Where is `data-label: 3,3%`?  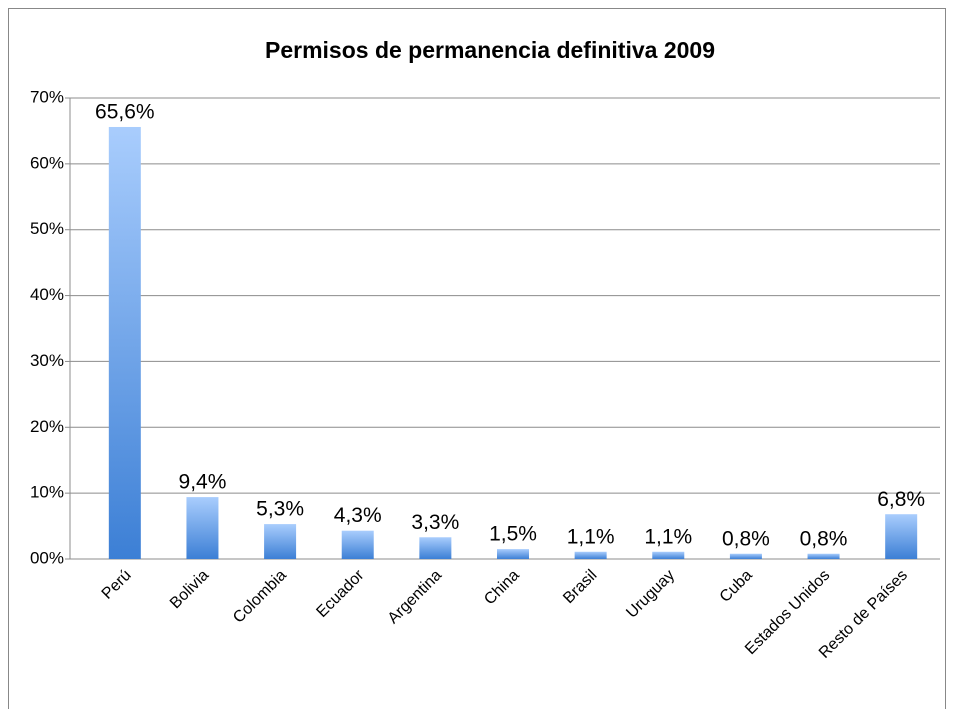 data-label: 3,3% is located at coordinates (435, 522).